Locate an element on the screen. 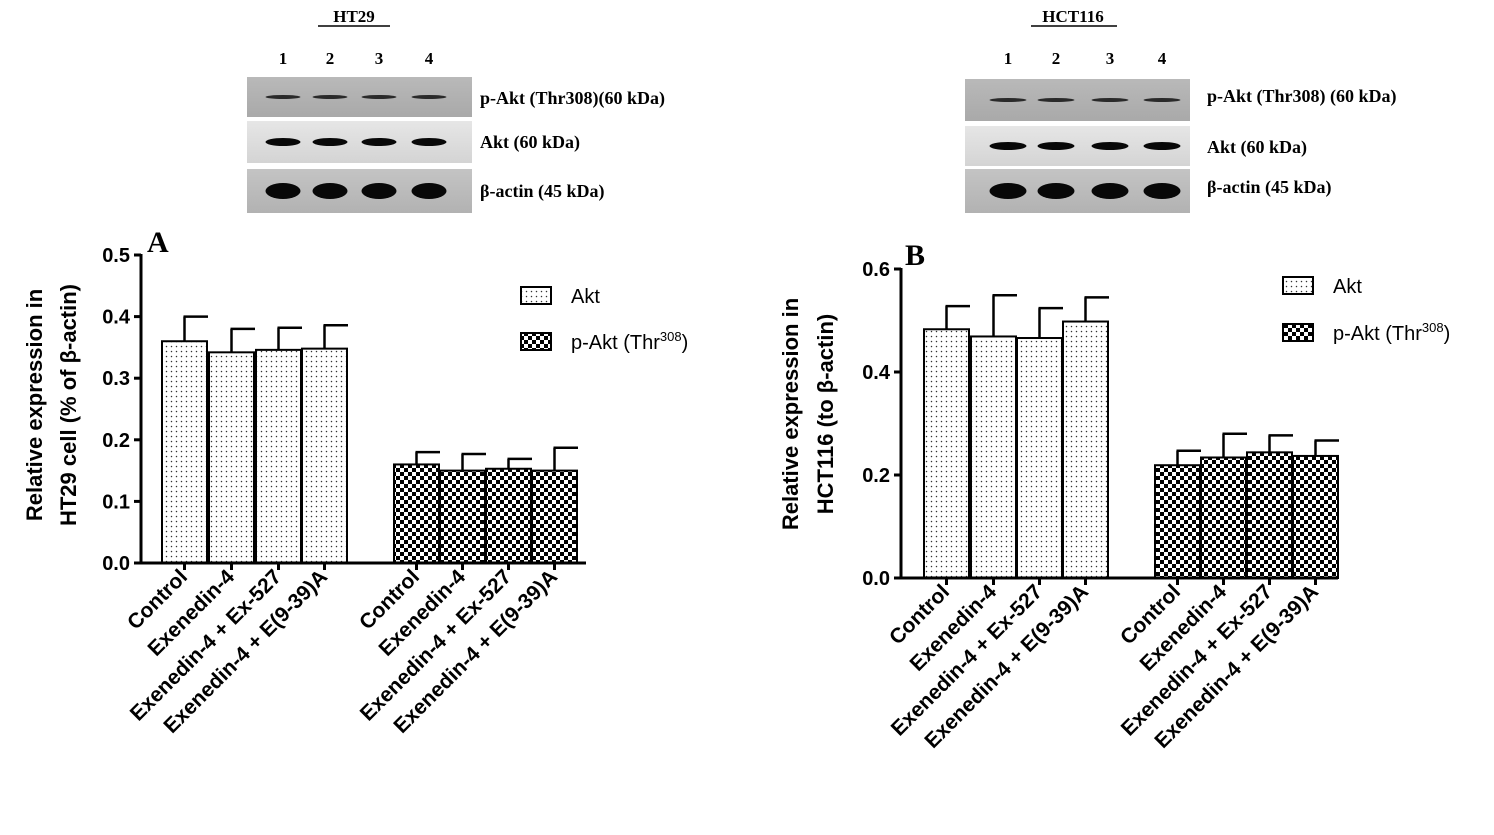 This screenshot has height=835, width=1494. y-tick-label: 0.5 is located at coordinates (116, 256).